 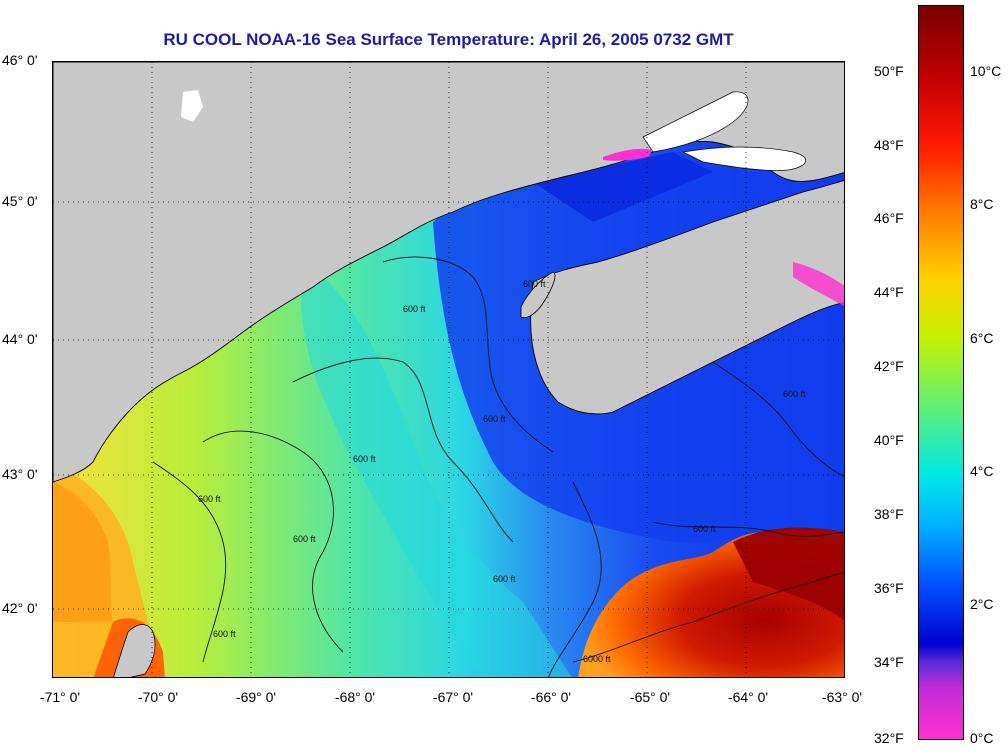 What do you see at coordinates (453, 697) in the screenshot?
I see `longitude-label: -67° 0'` at bounding box center [453, 697].